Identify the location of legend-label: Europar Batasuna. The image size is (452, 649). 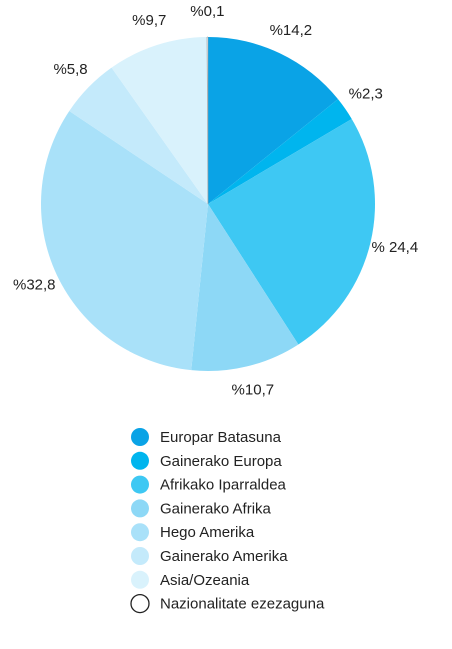
(221, 437).